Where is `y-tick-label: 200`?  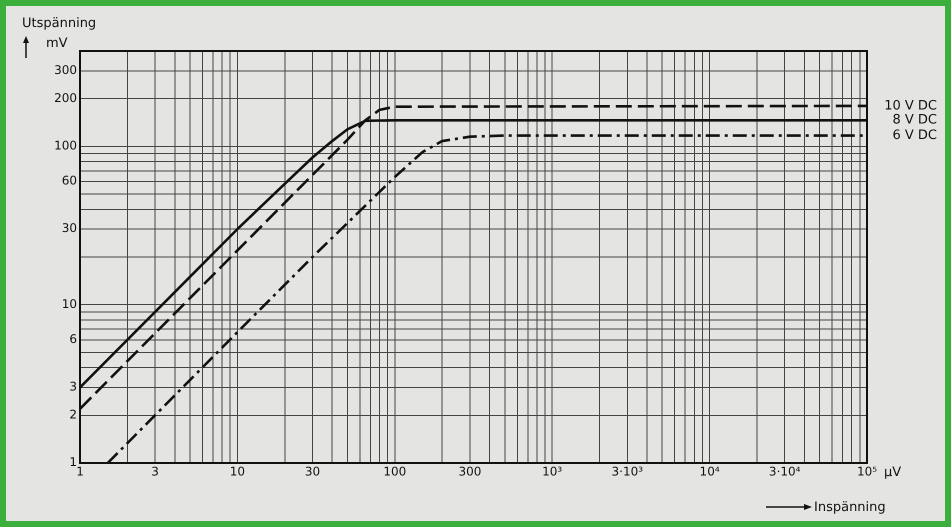
y-tick-label: 200 is located at coordinates (65, 97).